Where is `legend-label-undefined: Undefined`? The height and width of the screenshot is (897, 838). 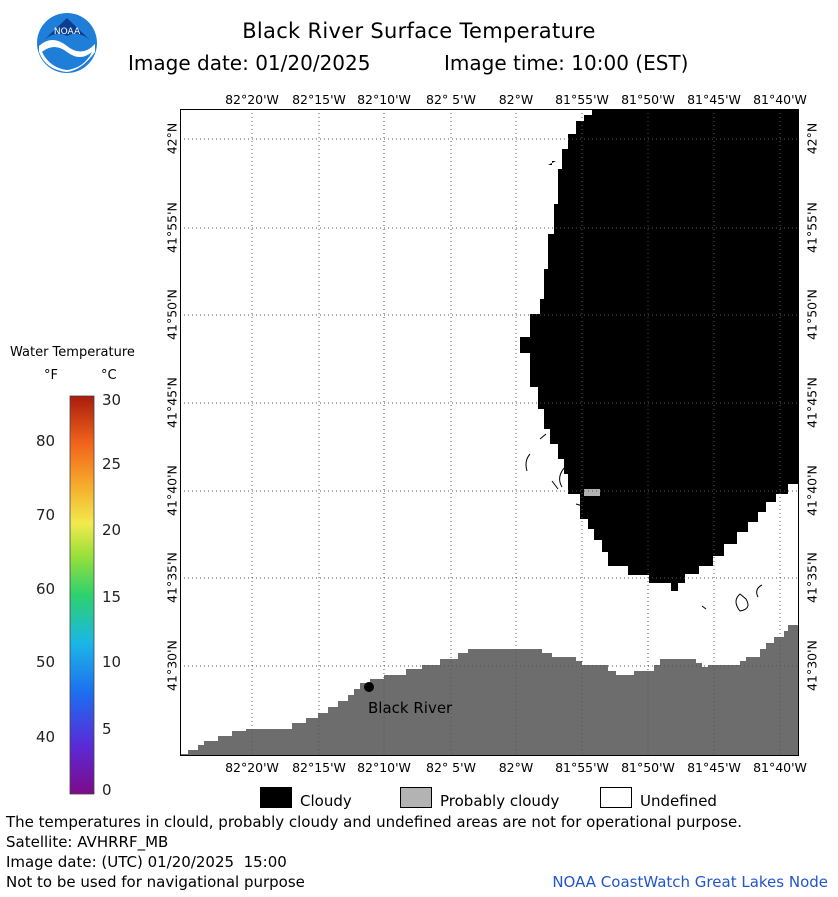
legend-label-undefined: Undefined is located at coordinates (678, 801).